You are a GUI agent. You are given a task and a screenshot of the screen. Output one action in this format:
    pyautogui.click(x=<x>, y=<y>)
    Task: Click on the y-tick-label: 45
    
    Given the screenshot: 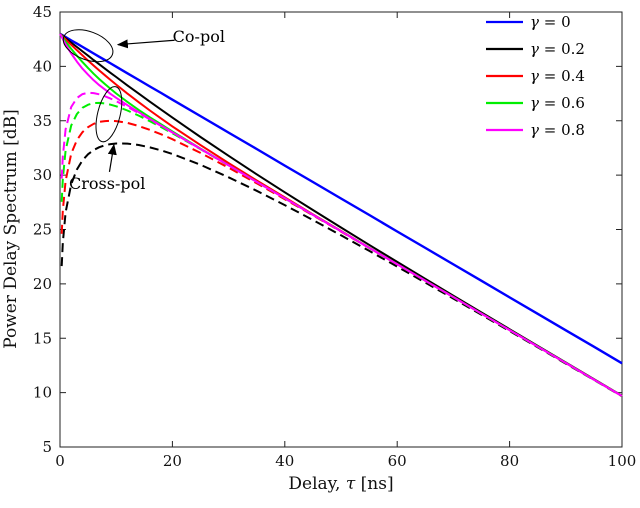 What is the action you would take?
    pyautogui.click(x=42, y=12)
    